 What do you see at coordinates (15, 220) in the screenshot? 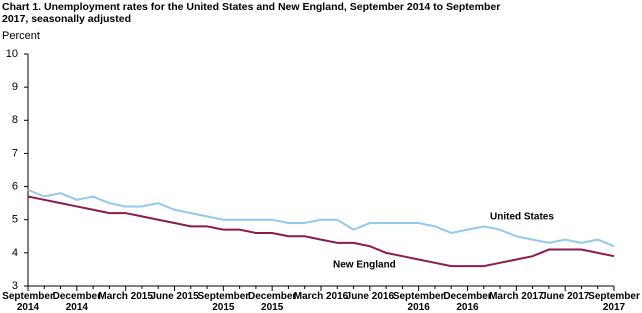
I see `y-tick-label: 5` at bounding box center [15, 220].